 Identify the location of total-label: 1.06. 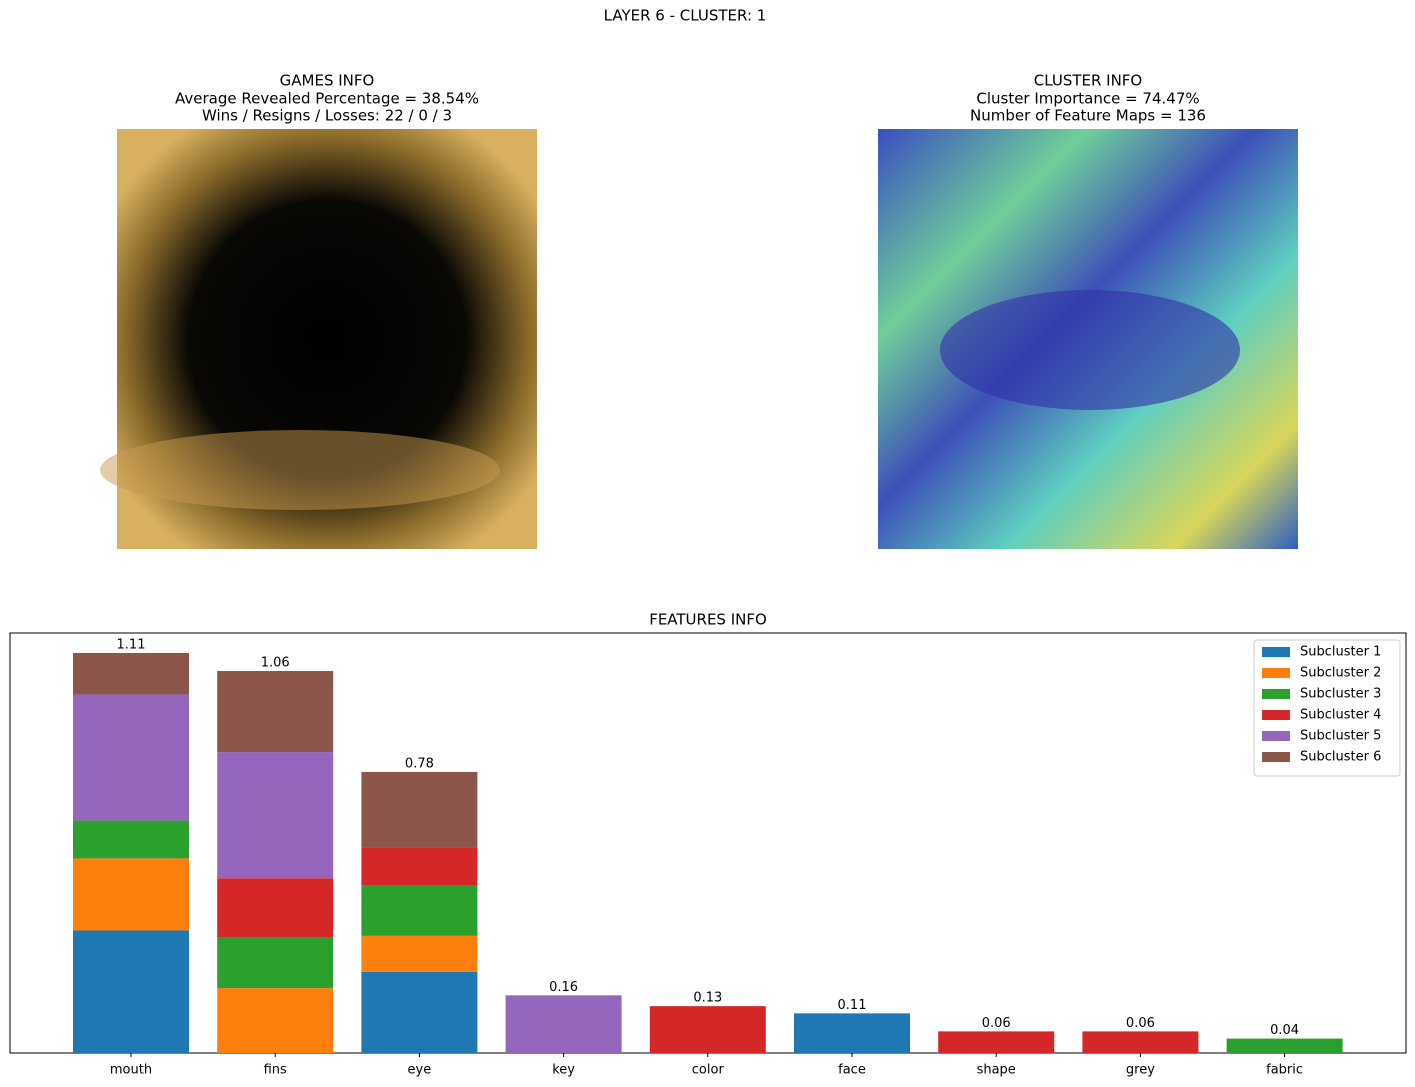
(275, 663).